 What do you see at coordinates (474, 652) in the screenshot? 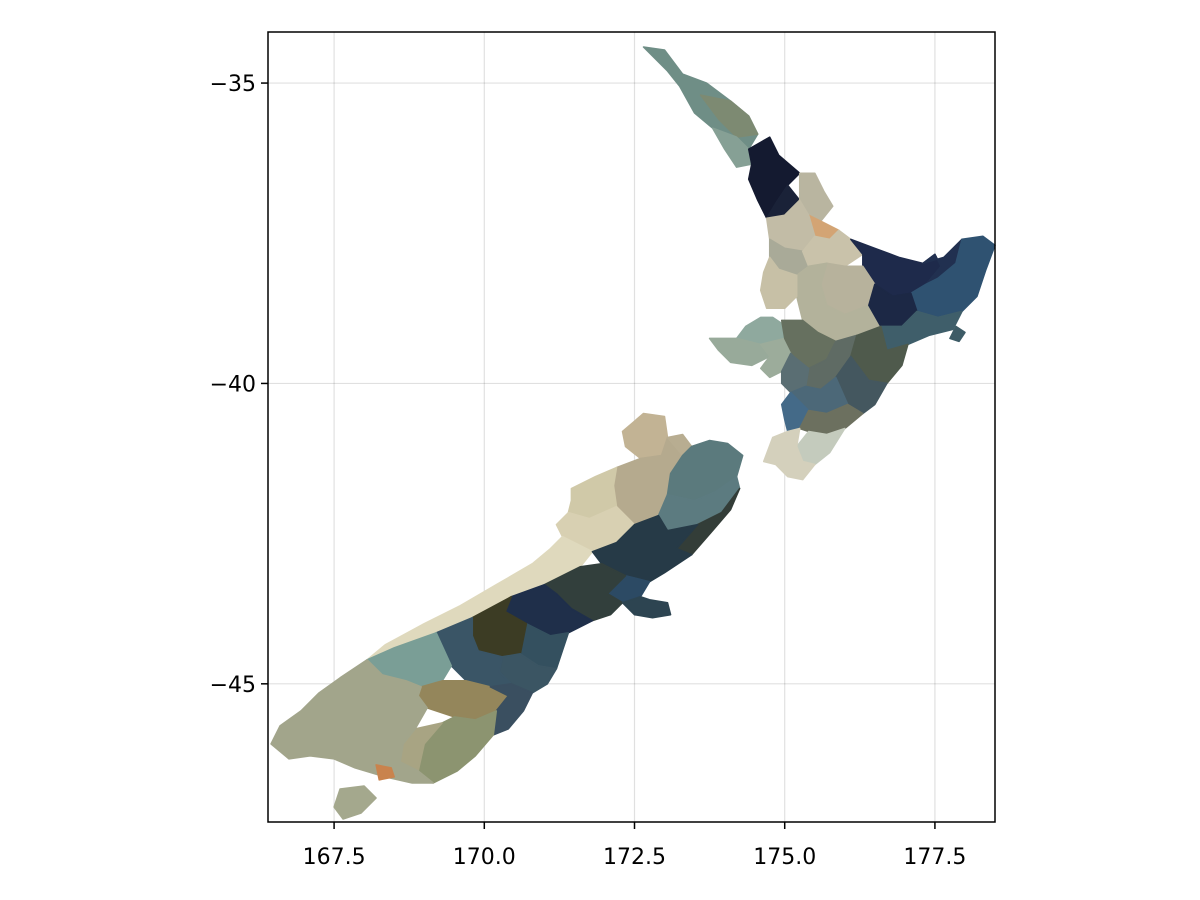
I see `region-waitaki` at bounding box center [474, 652].